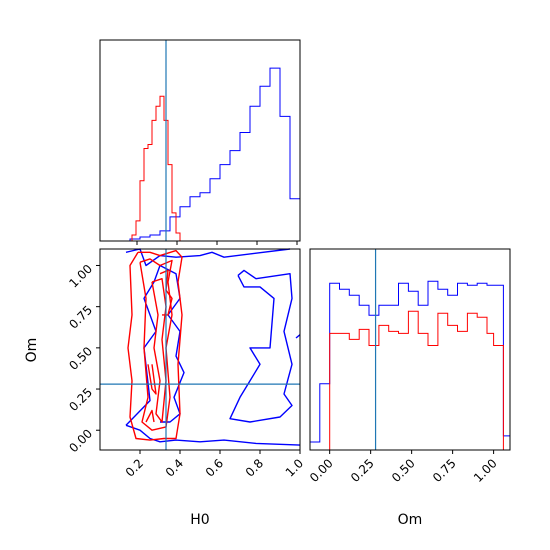  I want to click on y-tick-label-om: 0.50, so click(80, 358).